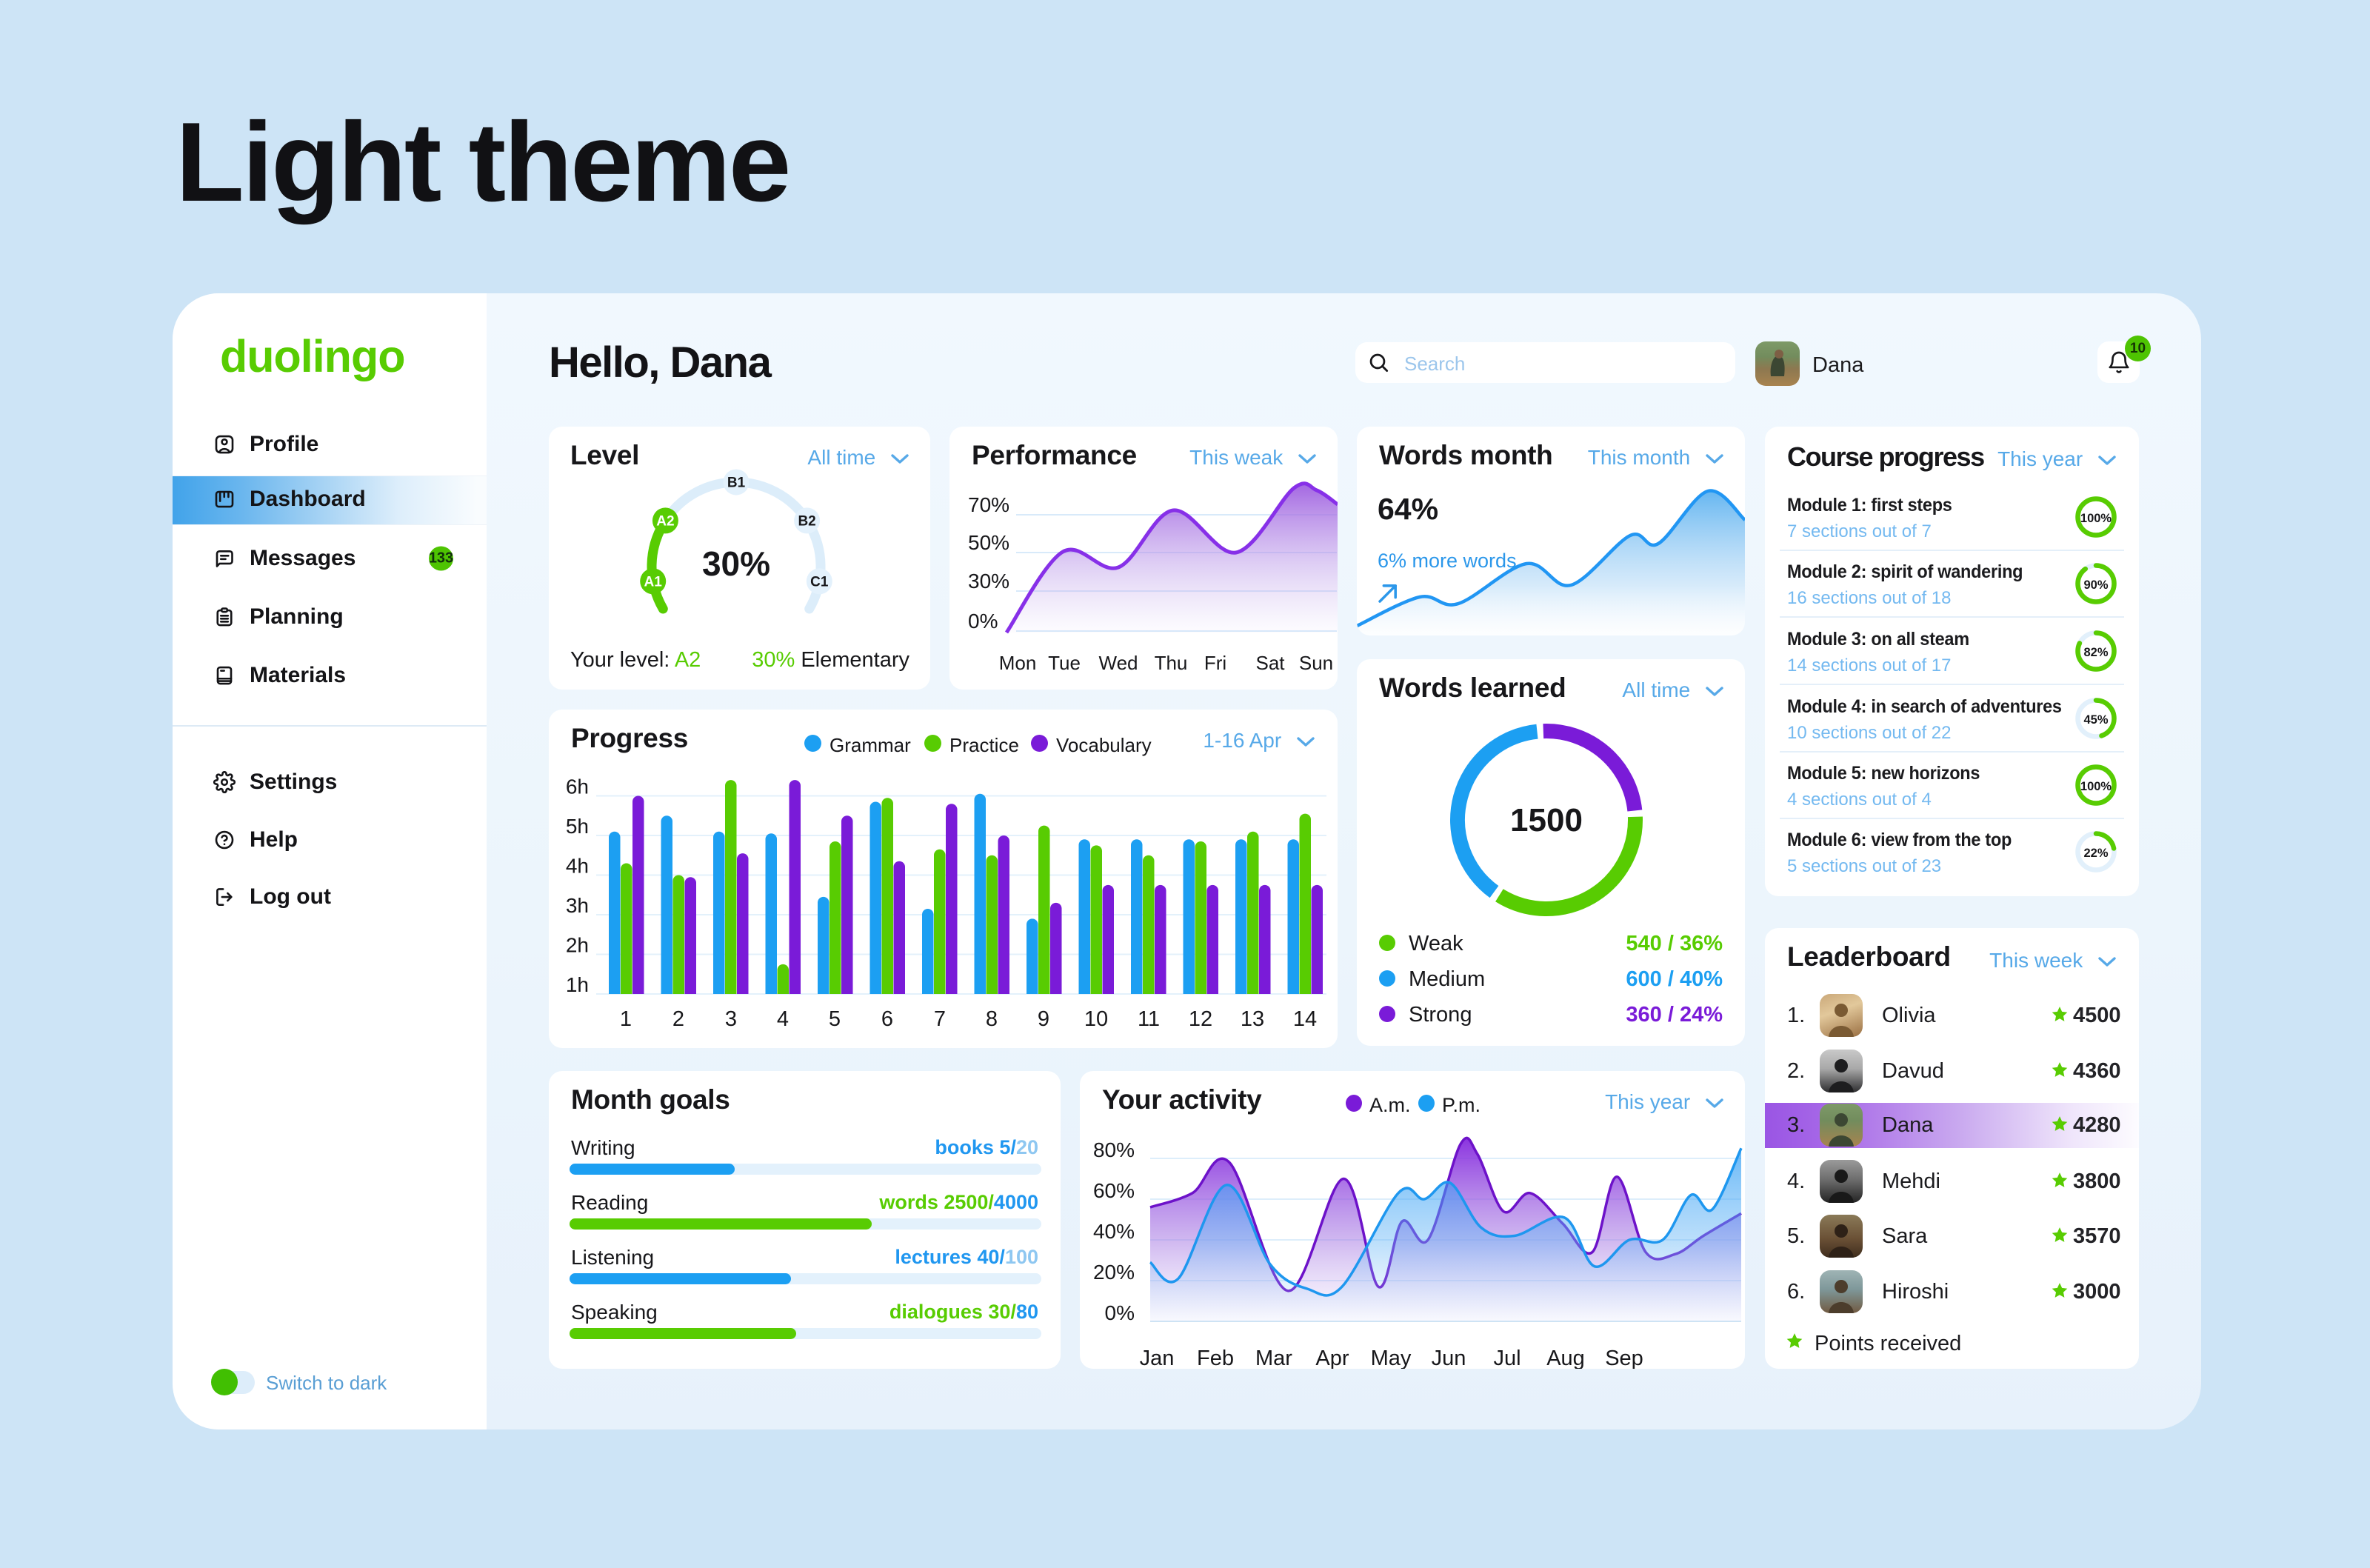  I want to click on svg-text: Jan, so click(1157, 1358).